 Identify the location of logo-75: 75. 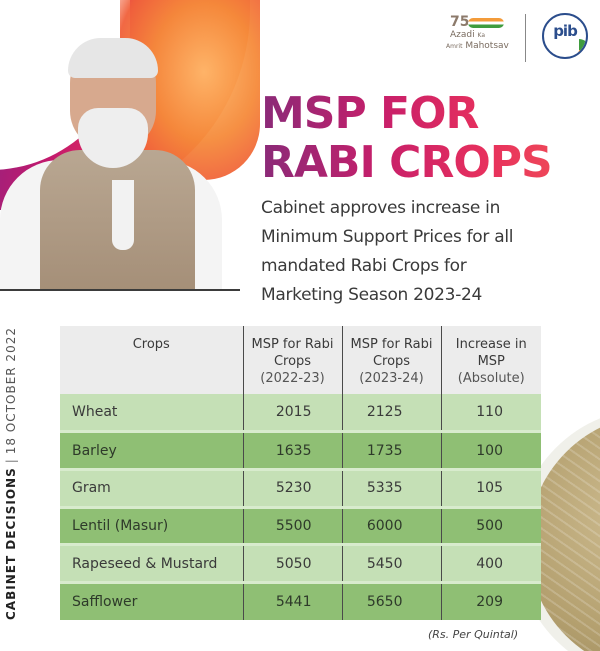
(460, 22).